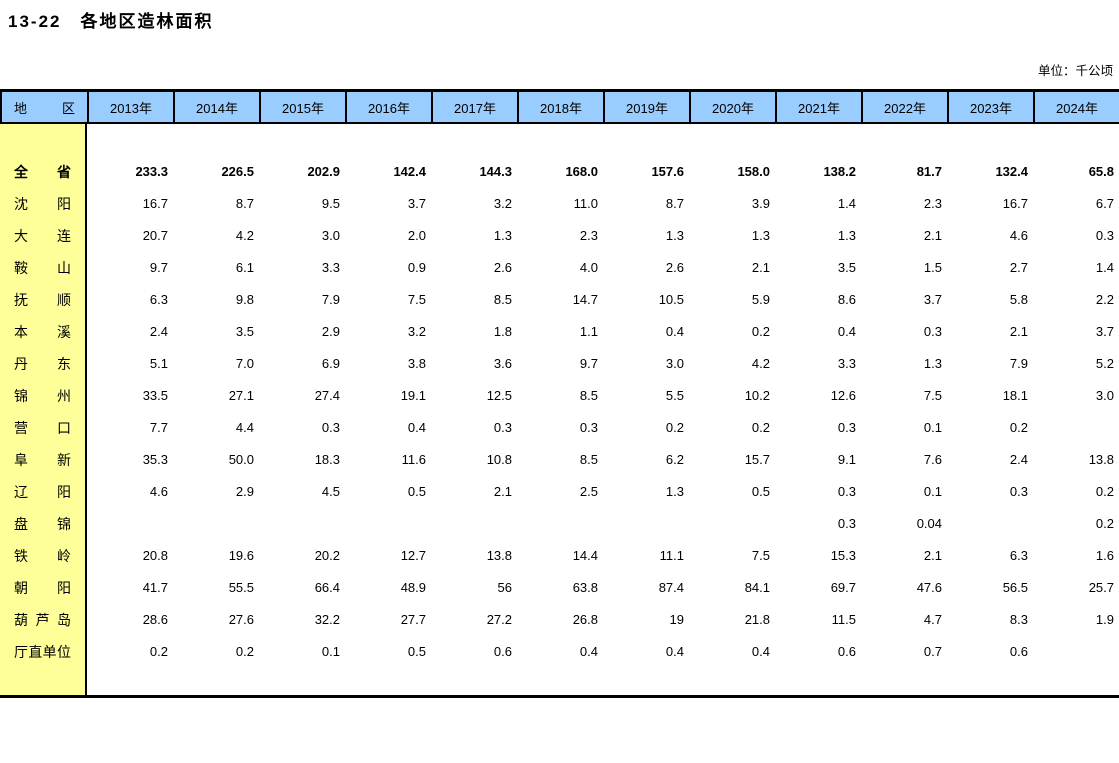 The image size is (1119, 763). Describe the element at coordinates (49, 652) in the screenshot. I see `region-char: 单` at that location.